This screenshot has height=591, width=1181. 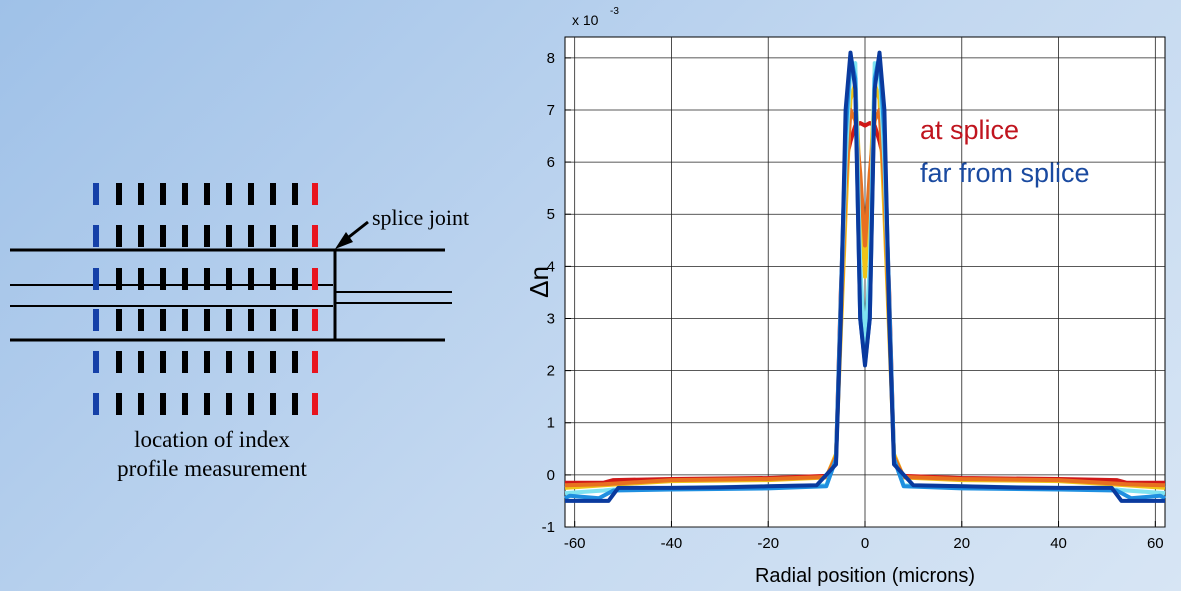 I want to click on splice-arrow-head, so click(x=344, y=240).